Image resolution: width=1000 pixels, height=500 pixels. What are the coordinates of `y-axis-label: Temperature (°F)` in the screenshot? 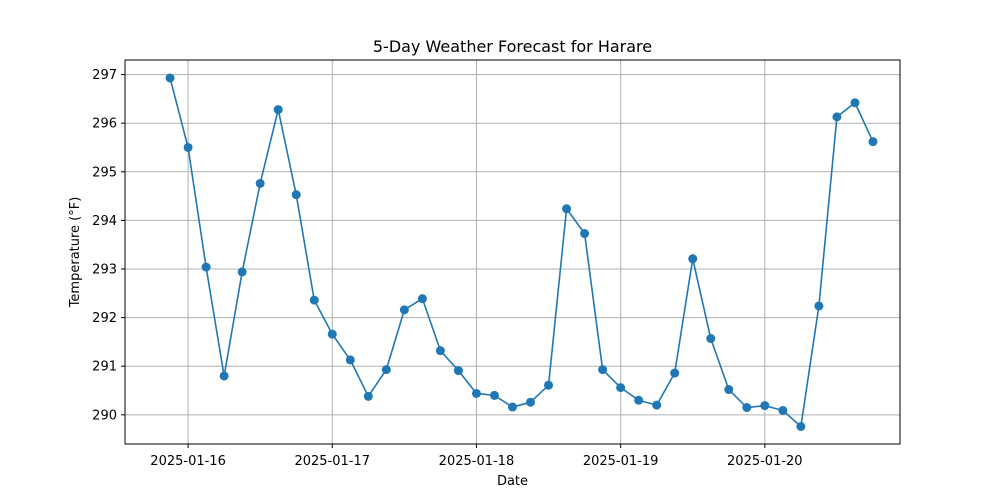 It's located at (75, 253).